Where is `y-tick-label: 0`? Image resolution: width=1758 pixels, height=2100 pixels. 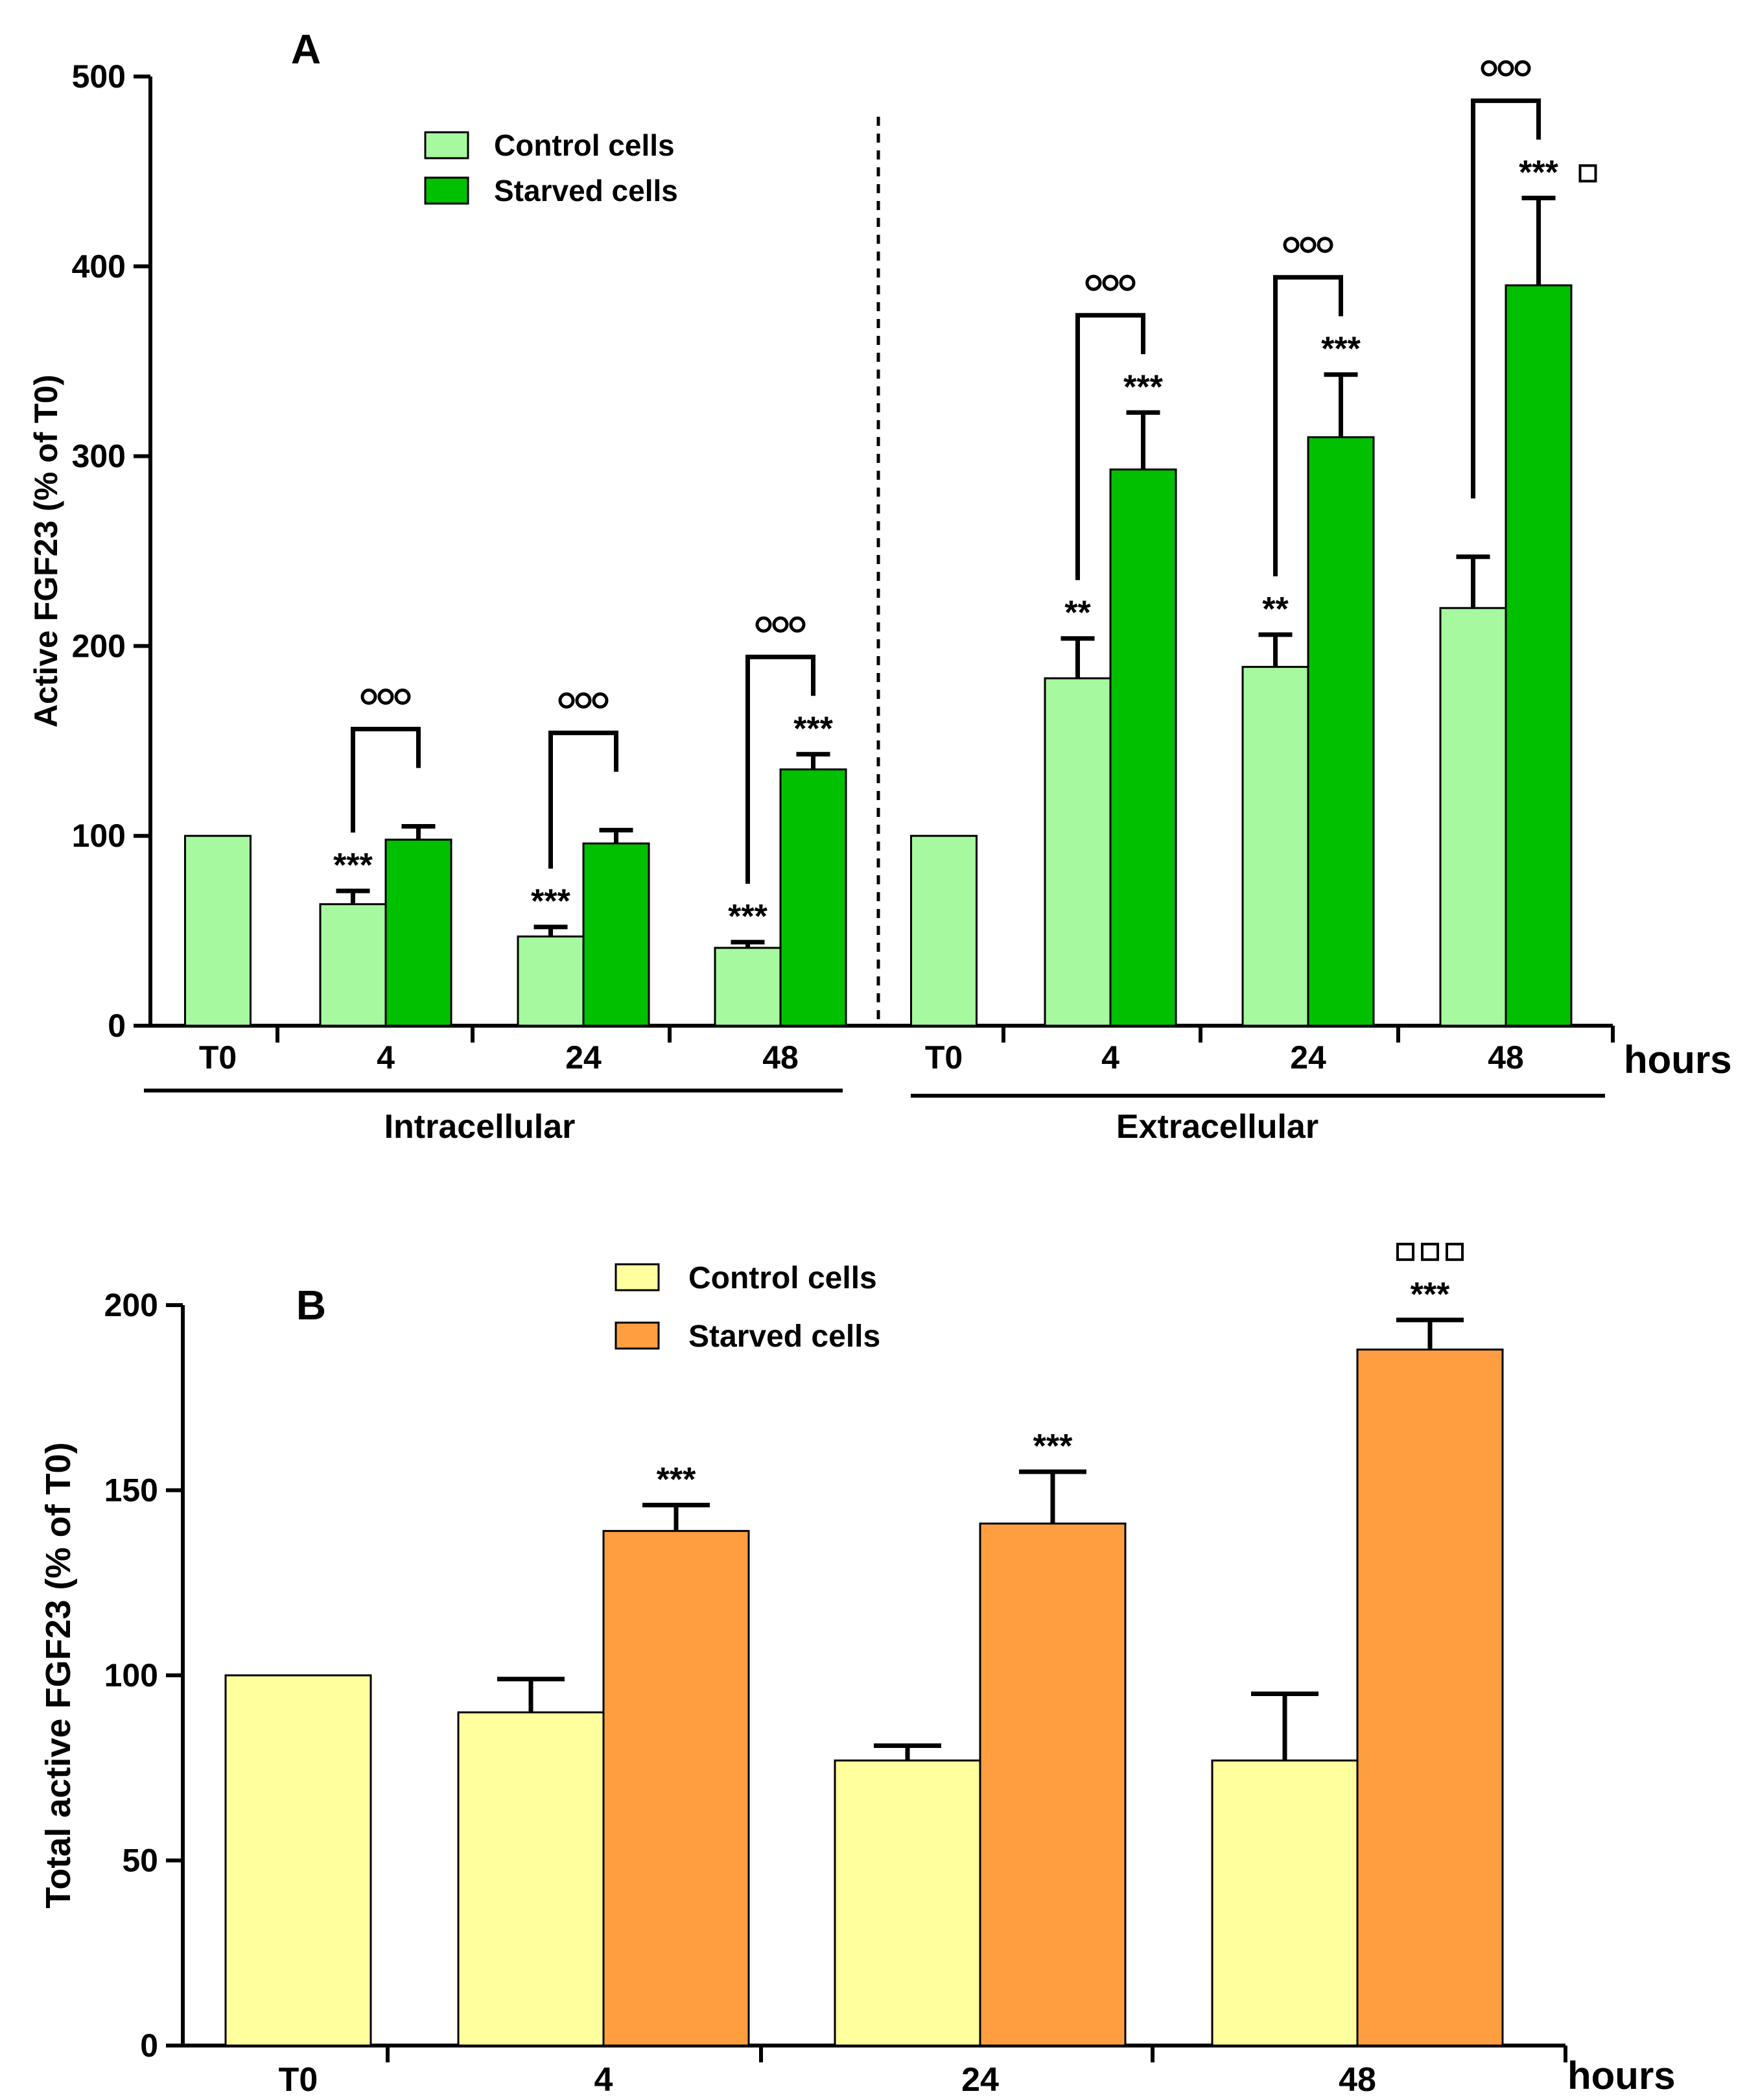 y-tick-label: 0 is located at coordinates (149, 2046).